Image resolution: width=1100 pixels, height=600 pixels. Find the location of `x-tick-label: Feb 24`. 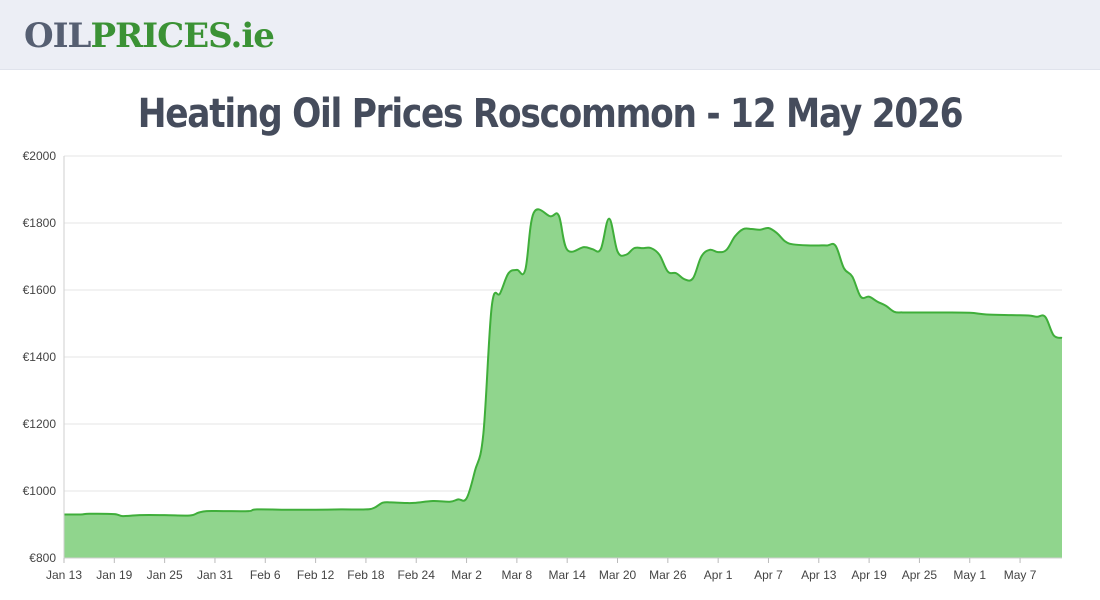

x-tick-label: Feb 24 is located at coordinates (417, 575).